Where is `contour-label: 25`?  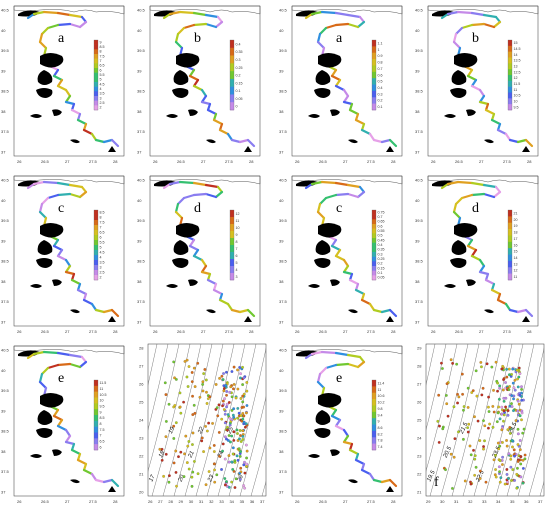 contour-label: 25 is located at coordinates (230, 431).